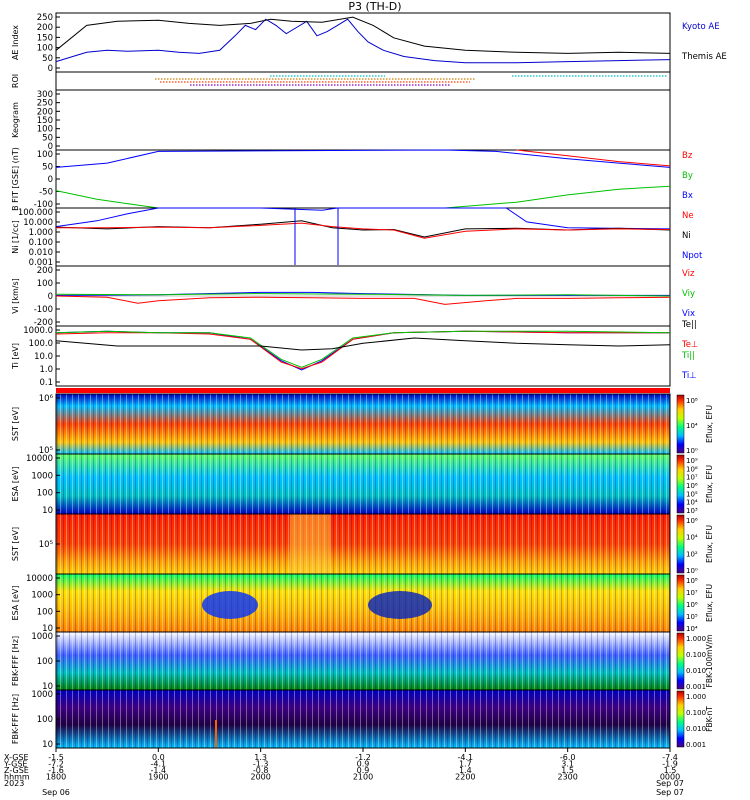  Describe the element at coordinates (709, 603) in the screenshot. I see `esa_i-colorbar-label: Eflux, EFU` at that location.